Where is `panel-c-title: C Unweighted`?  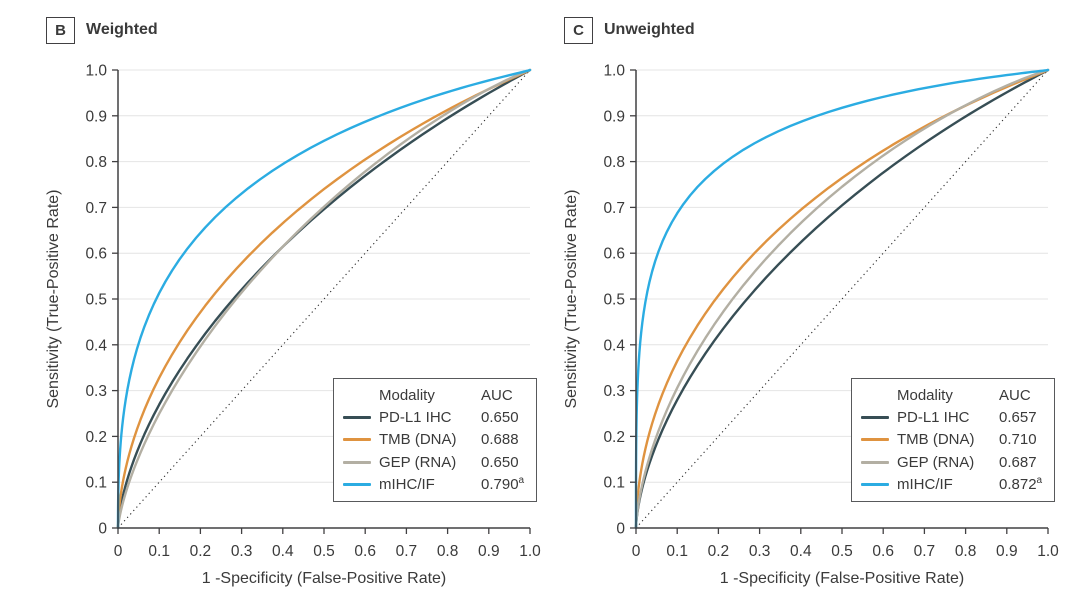 panel-c-title: C Unweighted is located at coordinates (629, 30).